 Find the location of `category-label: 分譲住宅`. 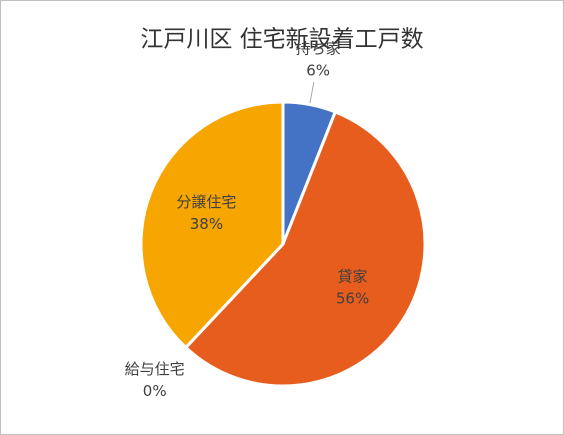

category-label: 分譲住宅 is located at coordinates (206, 202).